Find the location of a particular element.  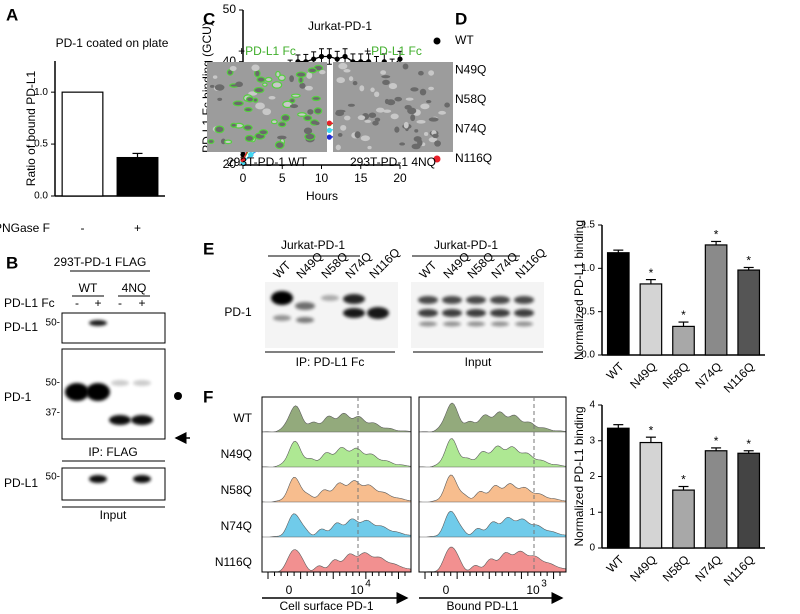

y-tick-label: 0.0 is located at coordinates (41, 196).